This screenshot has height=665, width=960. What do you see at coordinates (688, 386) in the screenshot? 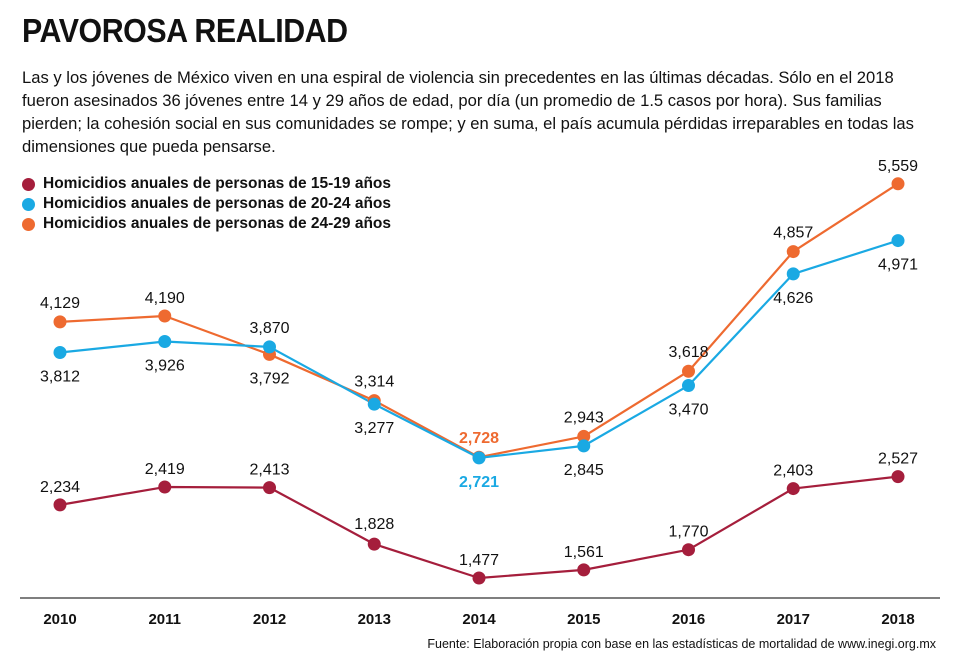
I see `data-point-s1-2016` at bounding box center [688, 386].